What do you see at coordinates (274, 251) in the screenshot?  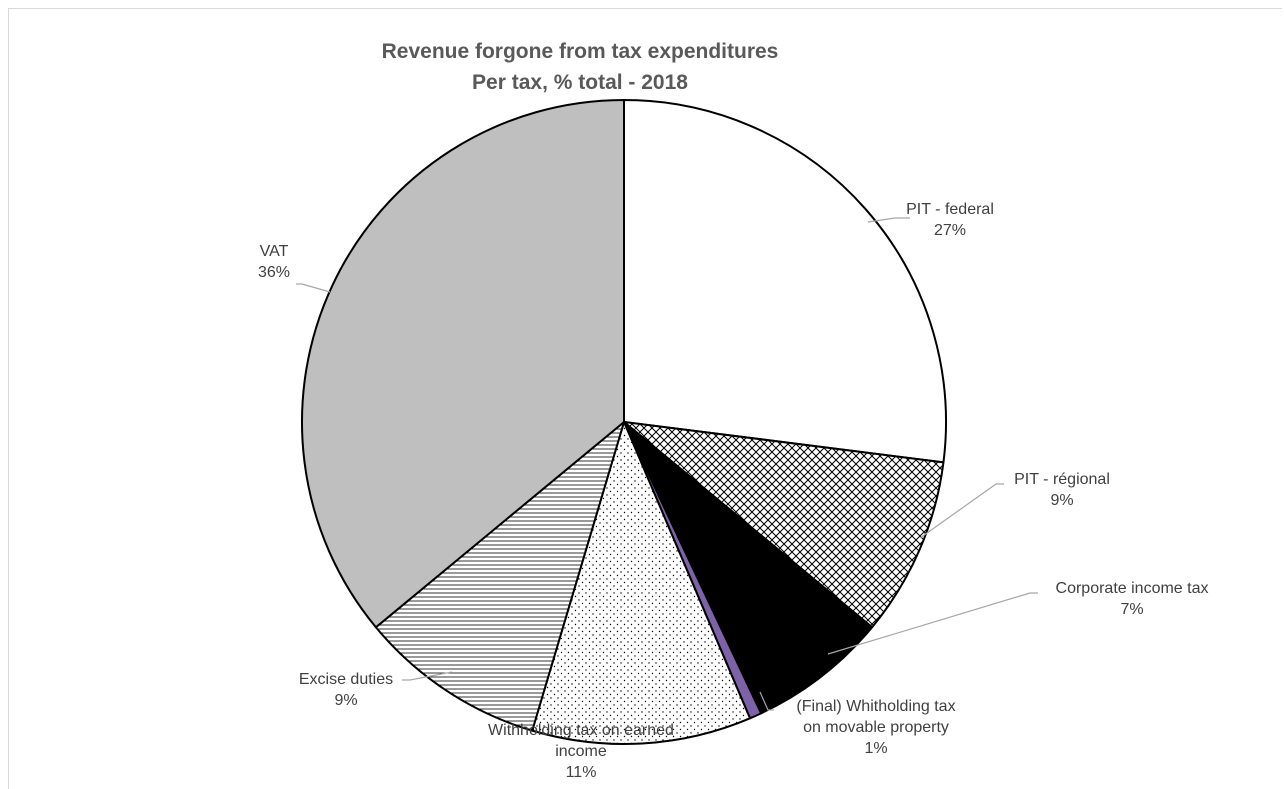 I see `slice-name-vat: VAT` at bounding box center [274, 251].